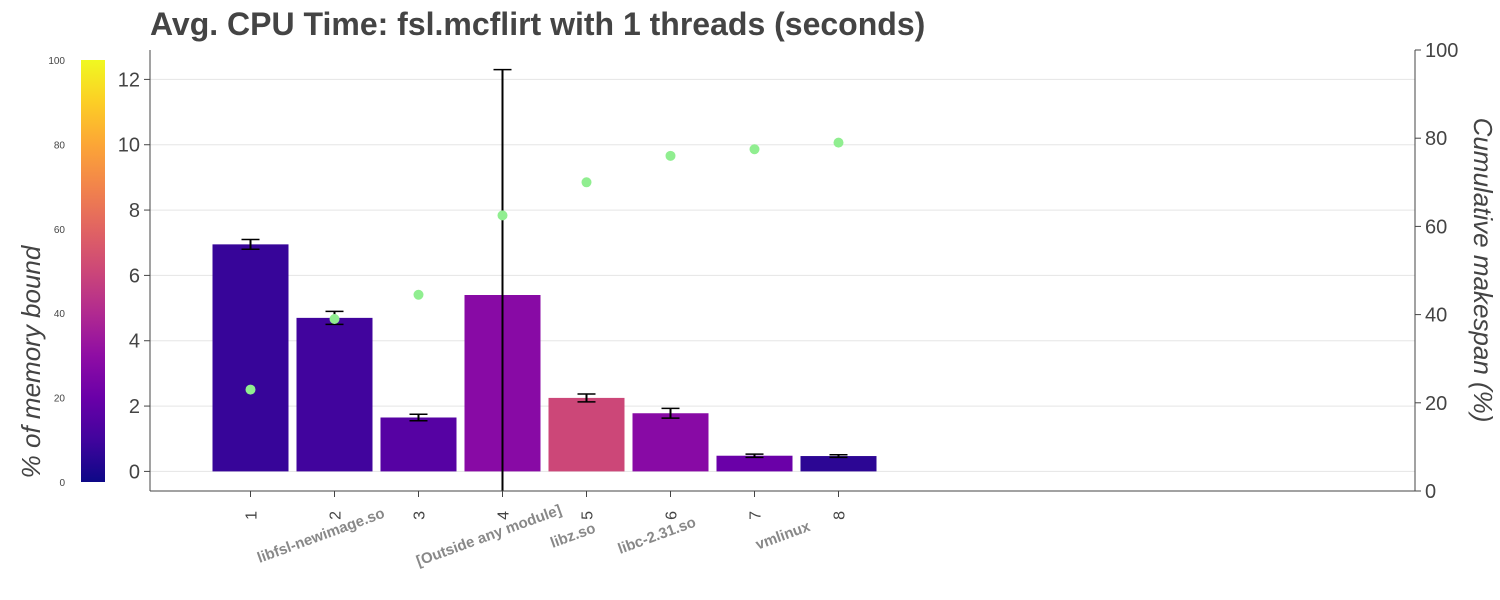  What do you see at coordinates (657, 536) in the screenshot?
I see `module-group-label: libc-2.31.so` at bounding box center [657, 536].